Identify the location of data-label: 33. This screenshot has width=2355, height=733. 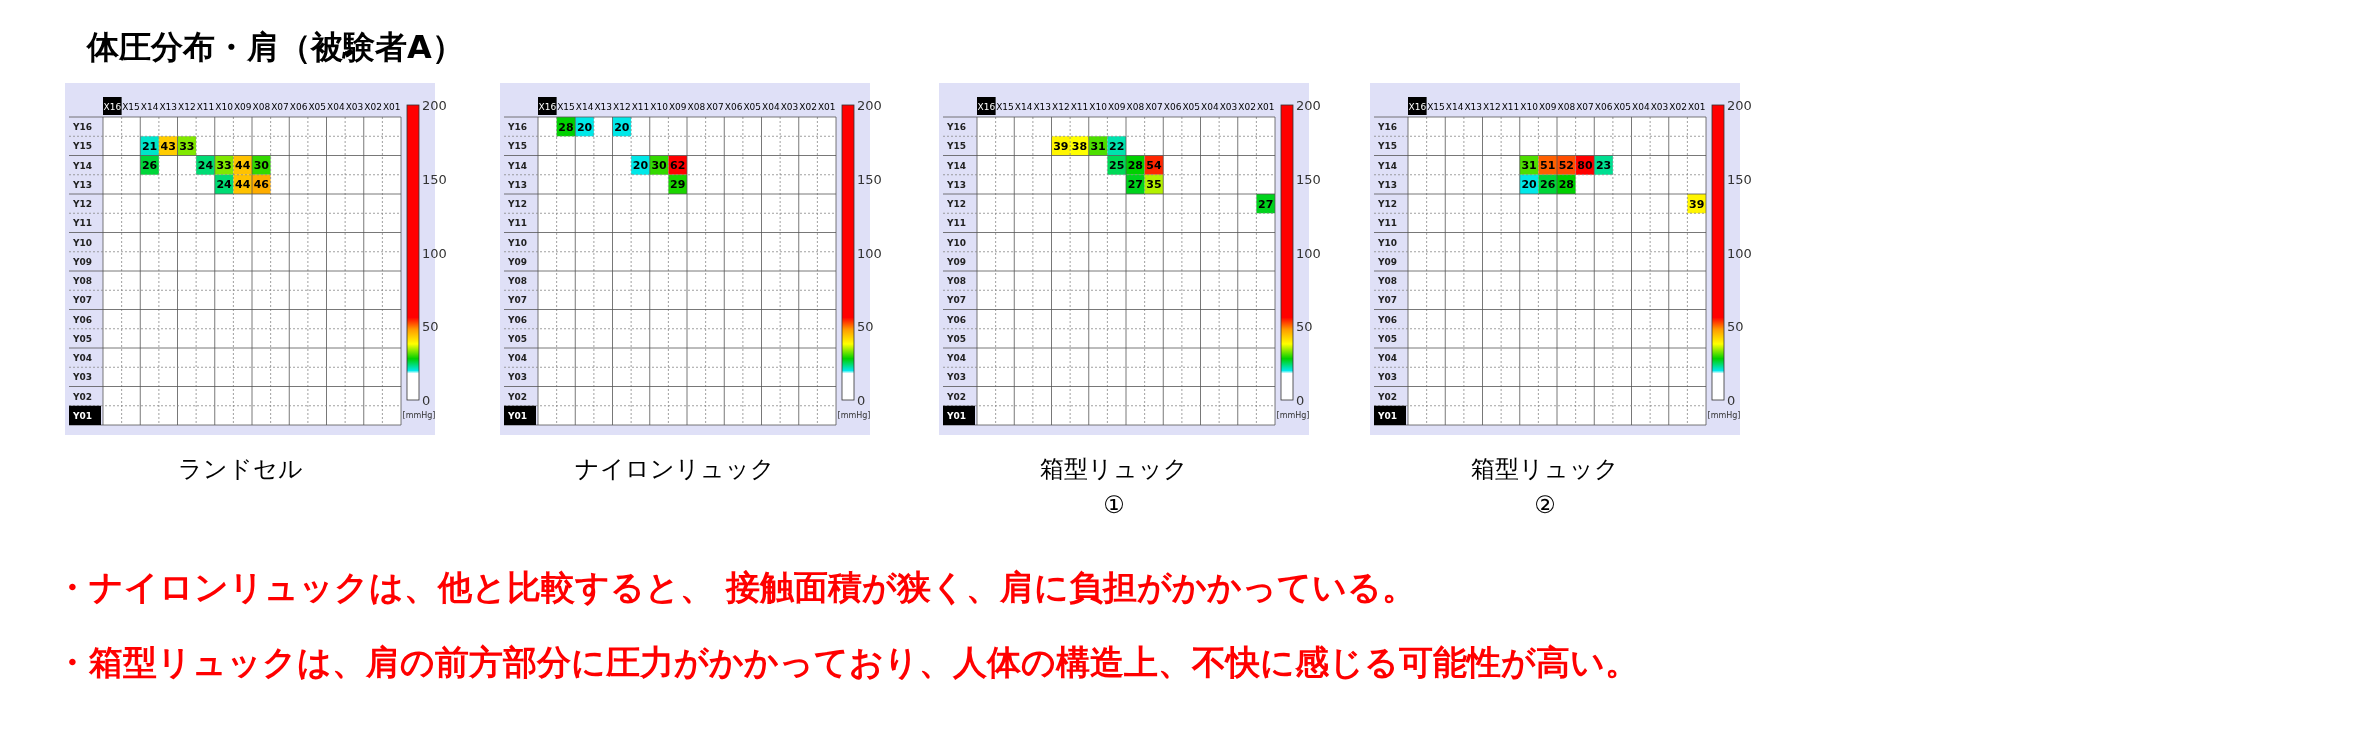
(187, 146).